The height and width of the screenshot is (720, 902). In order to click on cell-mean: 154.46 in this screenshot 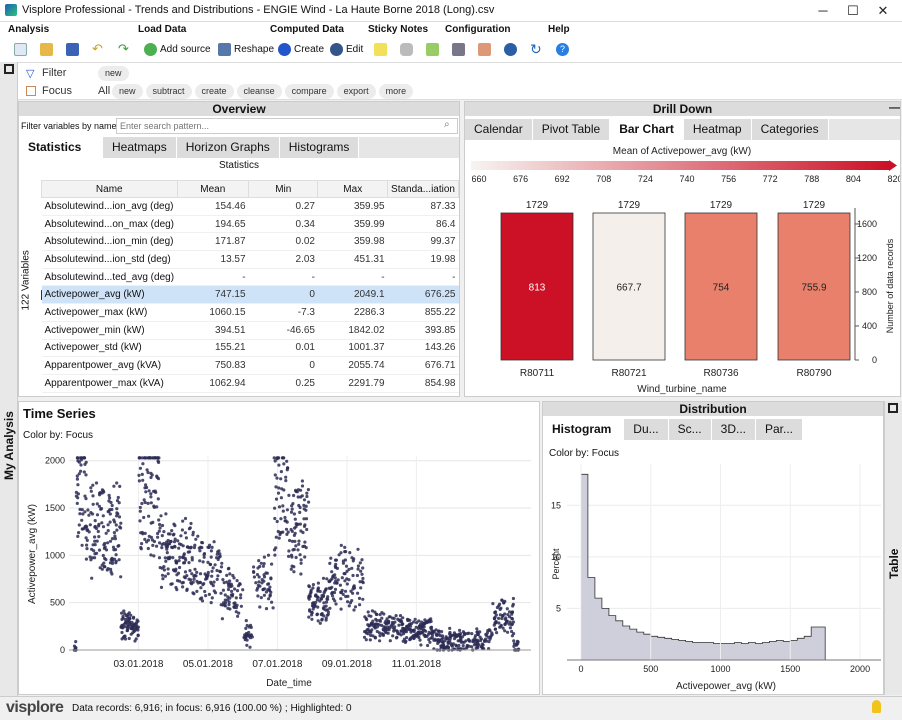, I will do `click(213, 206)`.